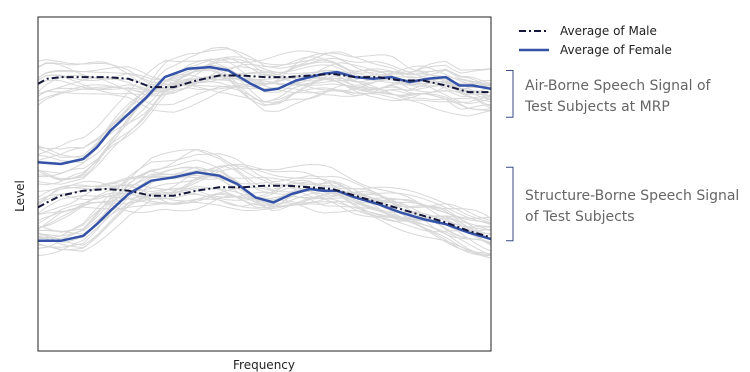 Image resolution: width=750 pixels, height=372 pixels. Describe the element at coordinates (618, 86) in the screenshot. I see `group-label-line: Air-Borne Speech Signal of` at that location.